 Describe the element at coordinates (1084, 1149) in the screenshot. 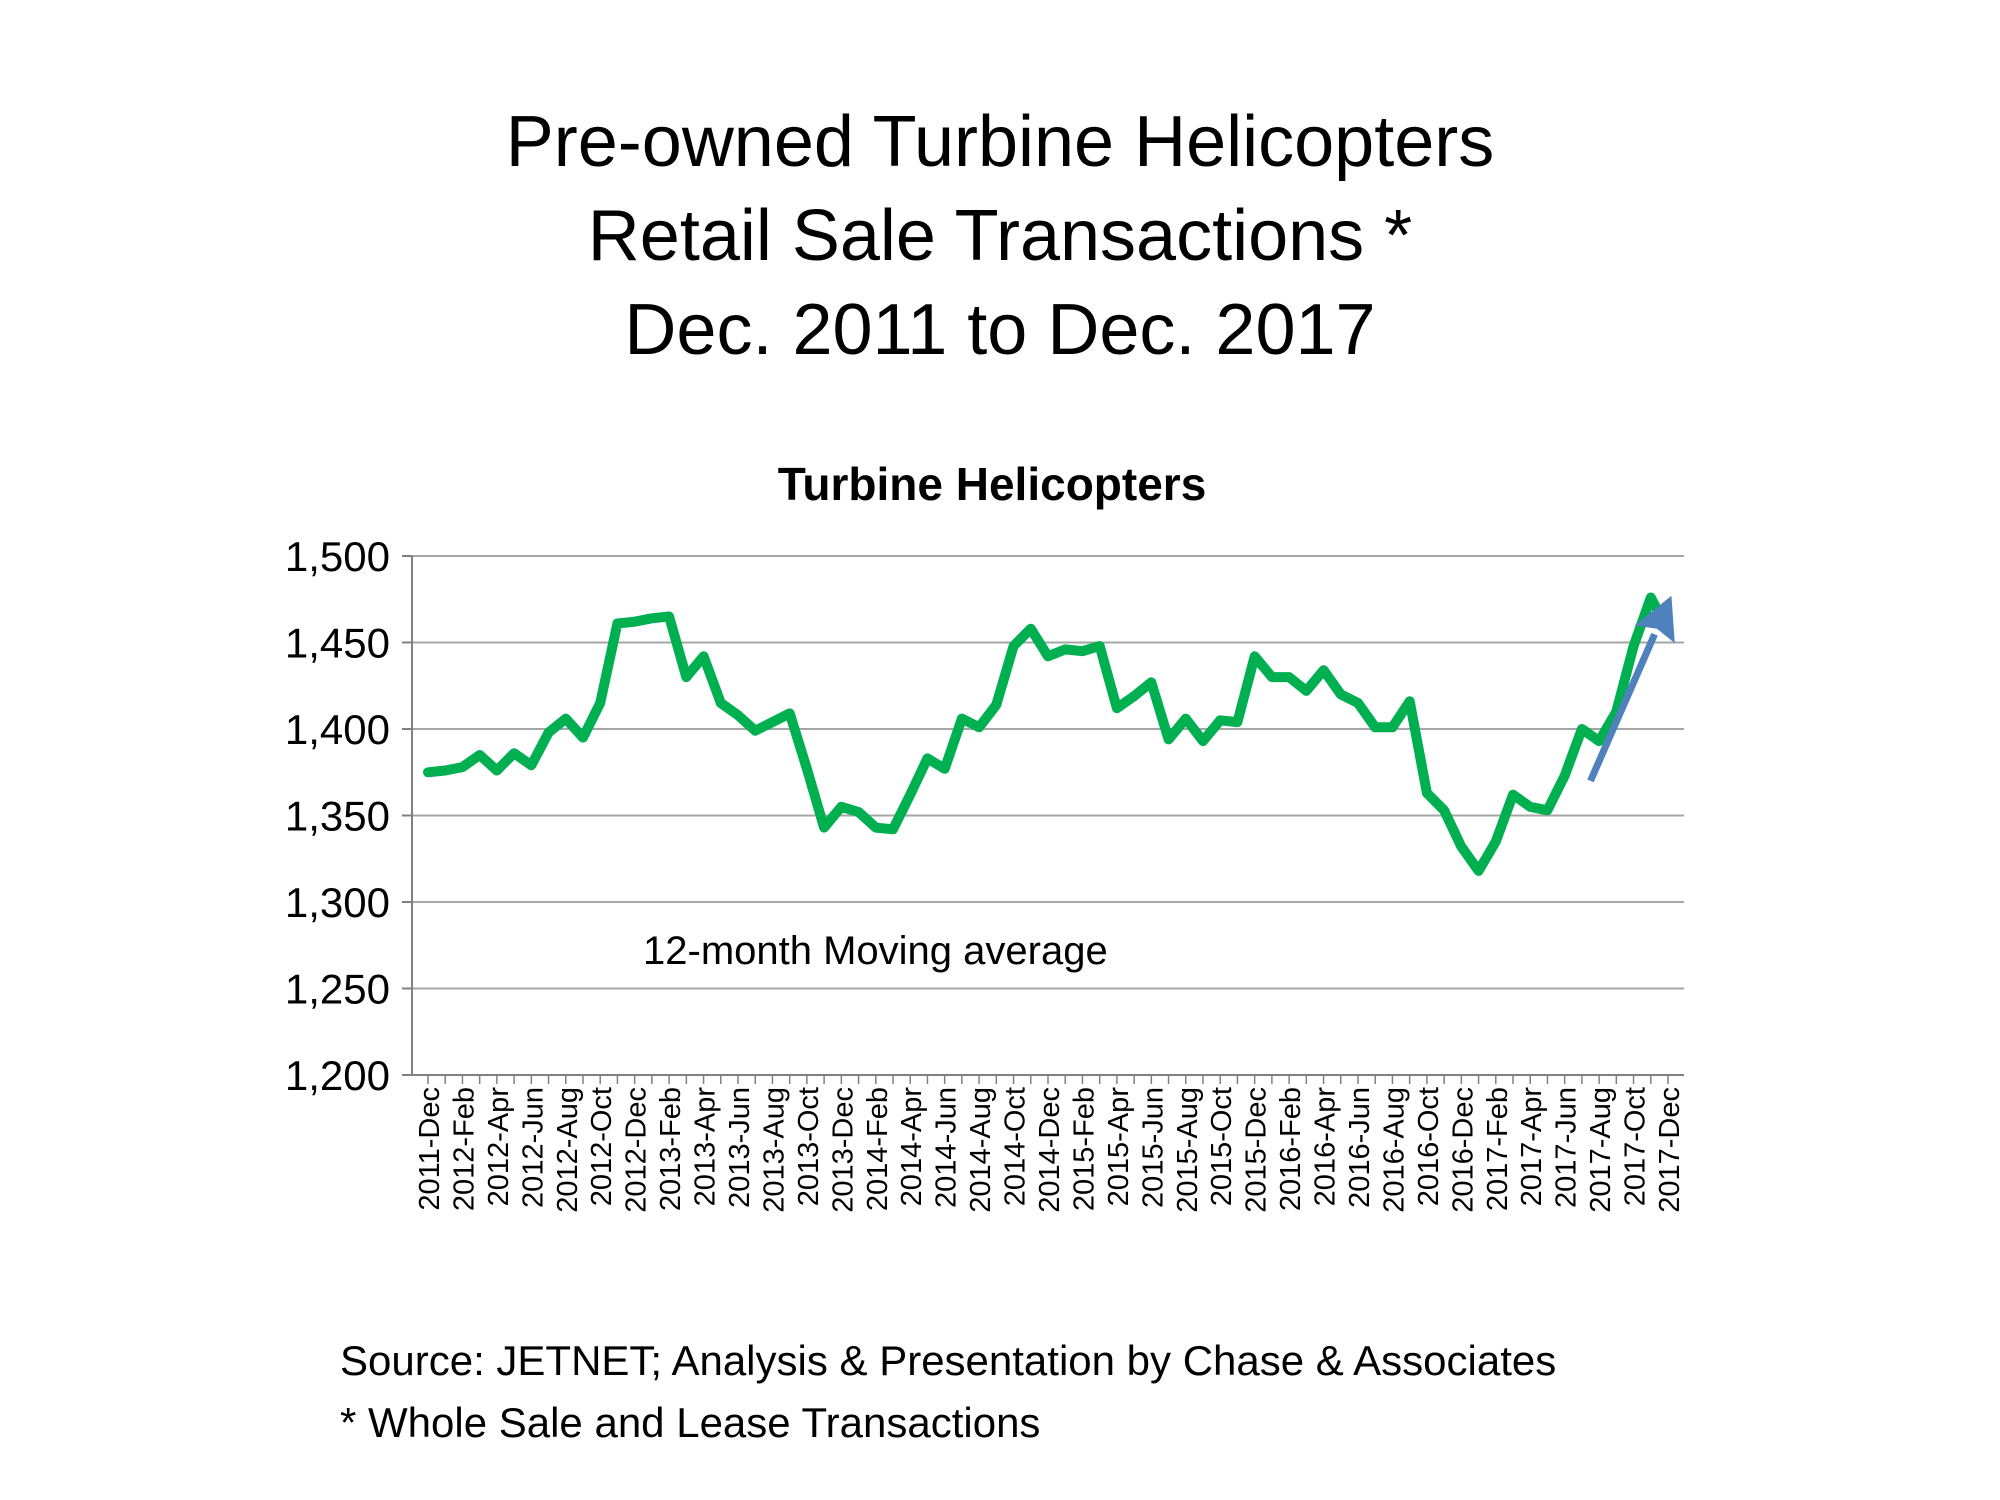

I see `x-tick-label: 2015-Feb` at that location.